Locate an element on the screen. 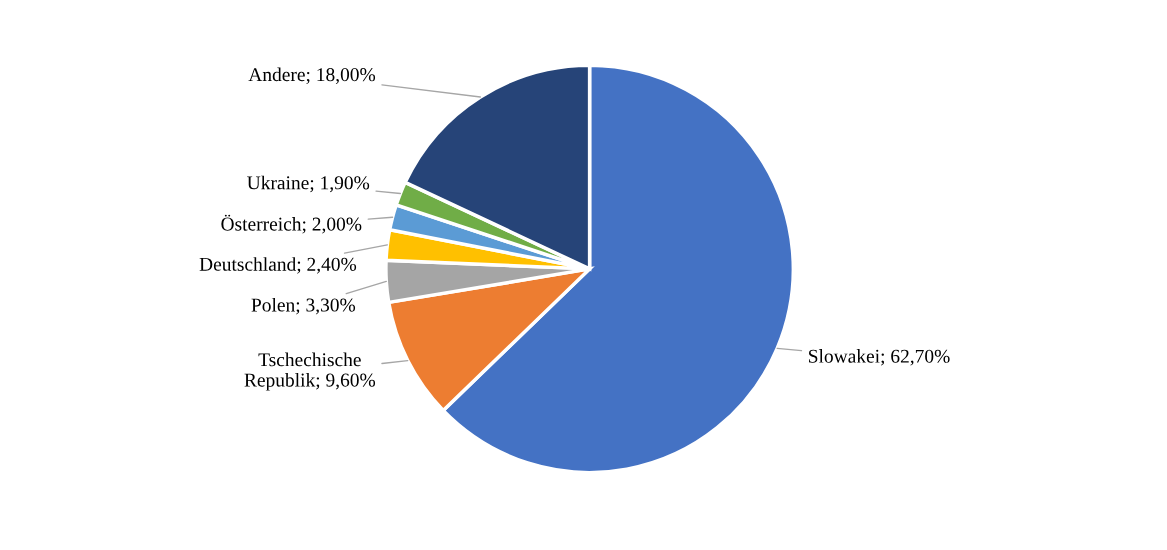 The height and width of the screenshot is (550, 1167). slice-label: Andere; 18,00% is located at coordinates (312, 75).